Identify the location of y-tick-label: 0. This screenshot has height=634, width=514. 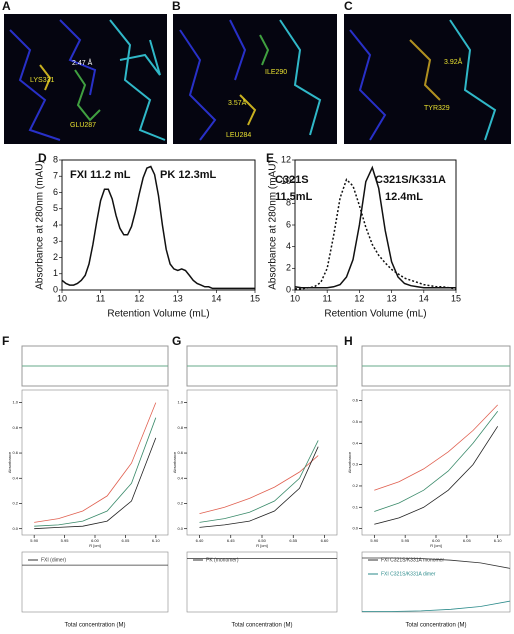
(288, 289).